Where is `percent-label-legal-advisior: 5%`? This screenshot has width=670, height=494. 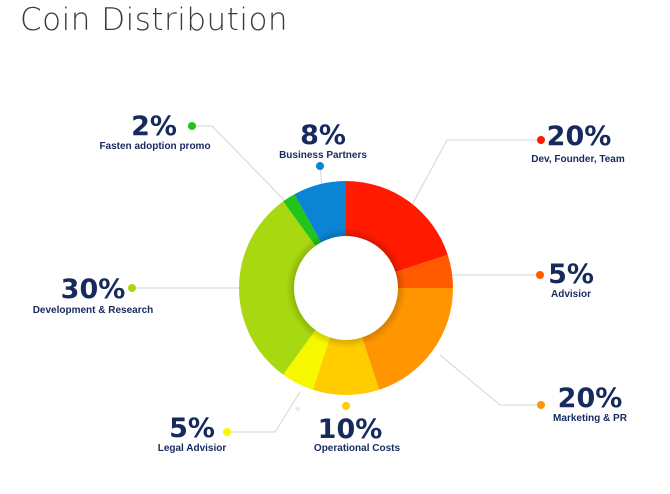 percent-label-legal-advisior: 5% is located at coordinates (192, 428).